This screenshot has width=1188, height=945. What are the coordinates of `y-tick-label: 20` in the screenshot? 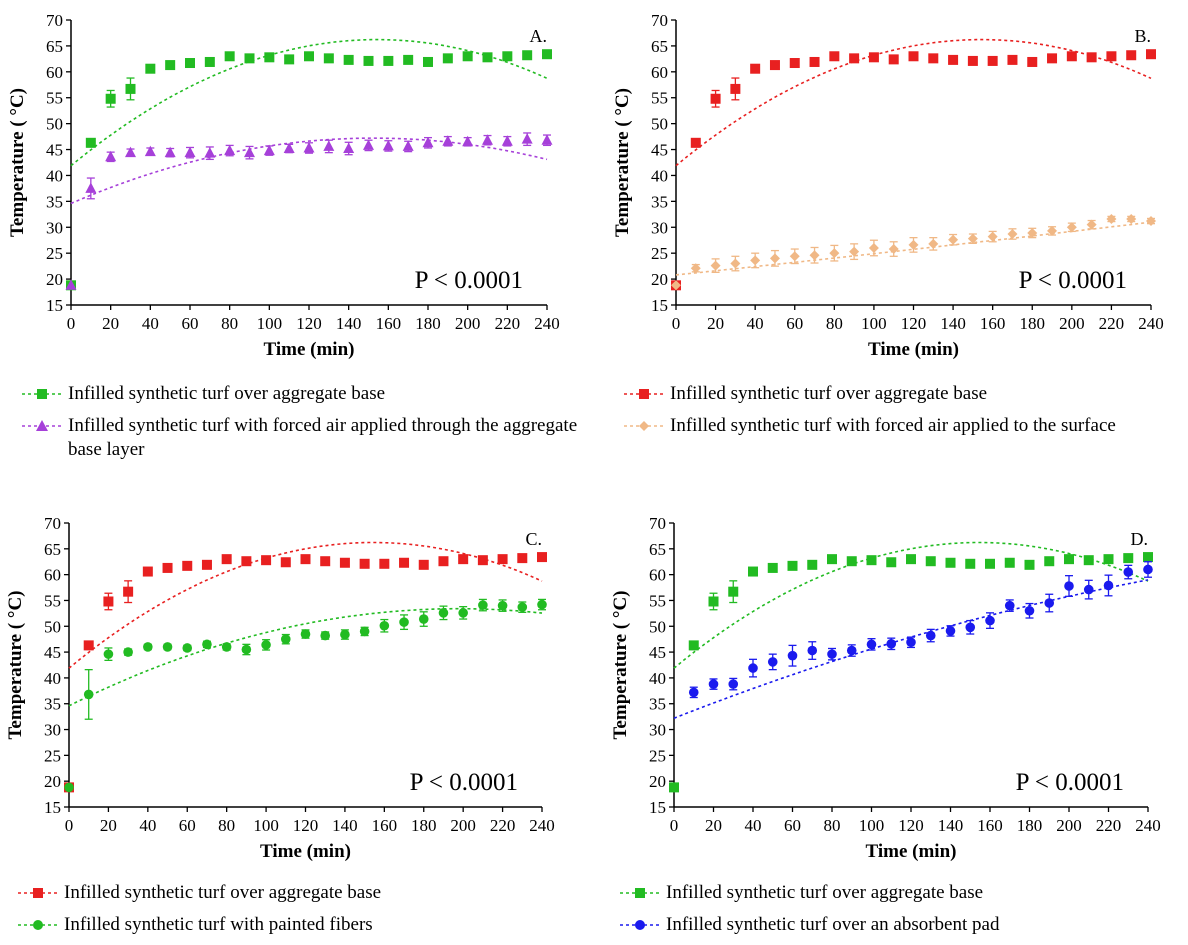 It's located at (657, 781).